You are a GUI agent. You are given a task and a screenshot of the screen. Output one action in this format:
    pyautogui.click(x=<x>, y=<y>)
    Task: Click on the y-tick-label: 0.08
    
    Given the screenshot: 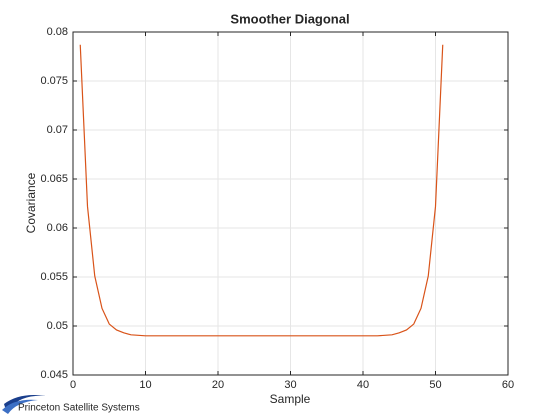 What is the action you would take?
    pyautogui.click(x=57, y=32)
    